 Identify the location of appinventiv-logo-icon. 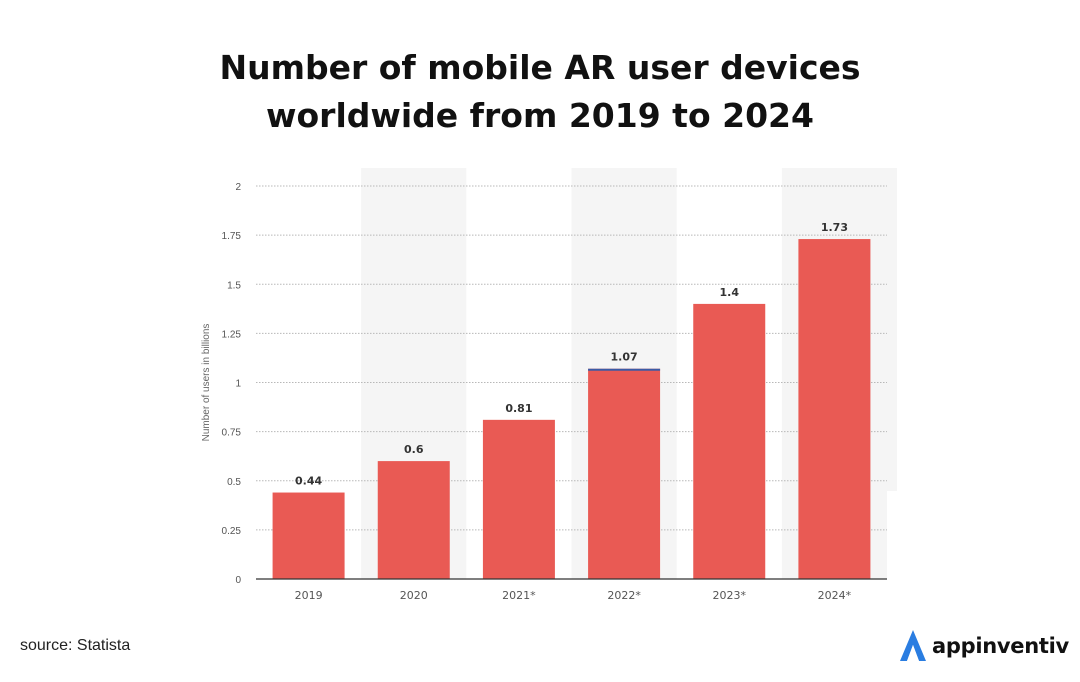
(913, 645).